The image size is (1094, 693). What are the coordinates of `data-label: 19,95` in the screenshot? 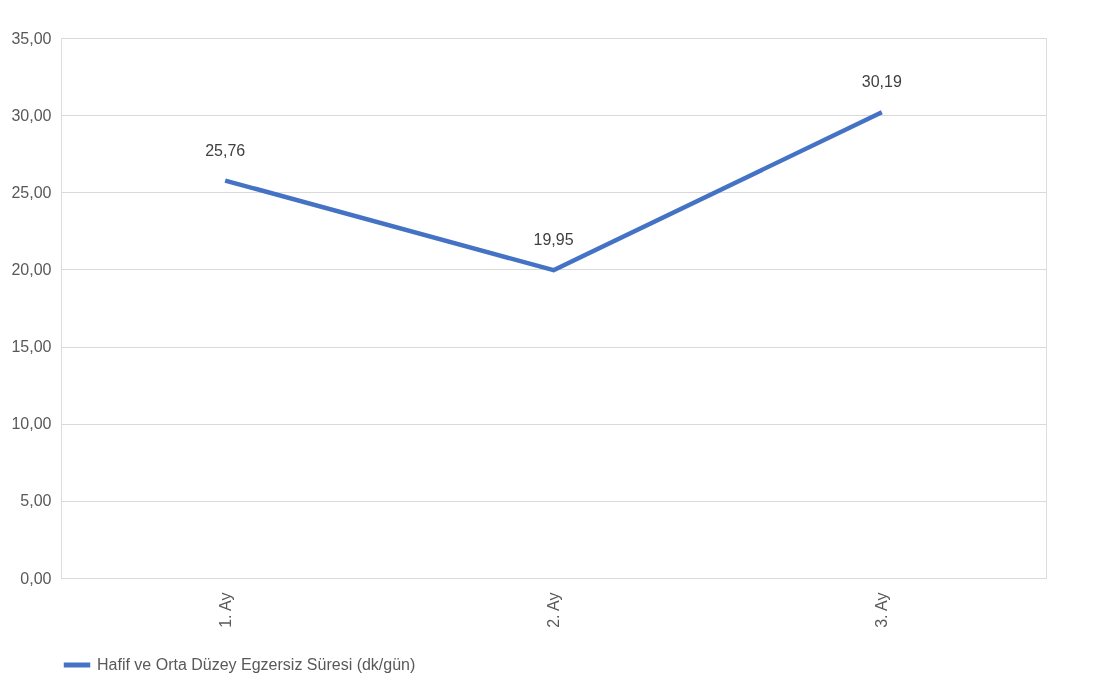 It's located at (553, 240).